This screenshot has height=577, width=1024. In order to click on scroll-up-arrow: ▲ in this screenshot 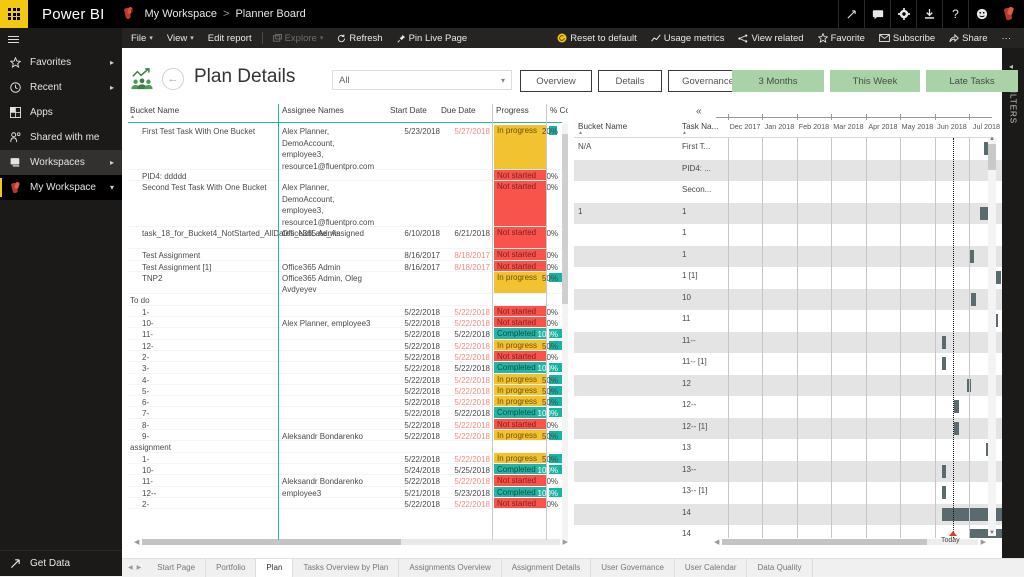, I will do `click(992, 140)`.